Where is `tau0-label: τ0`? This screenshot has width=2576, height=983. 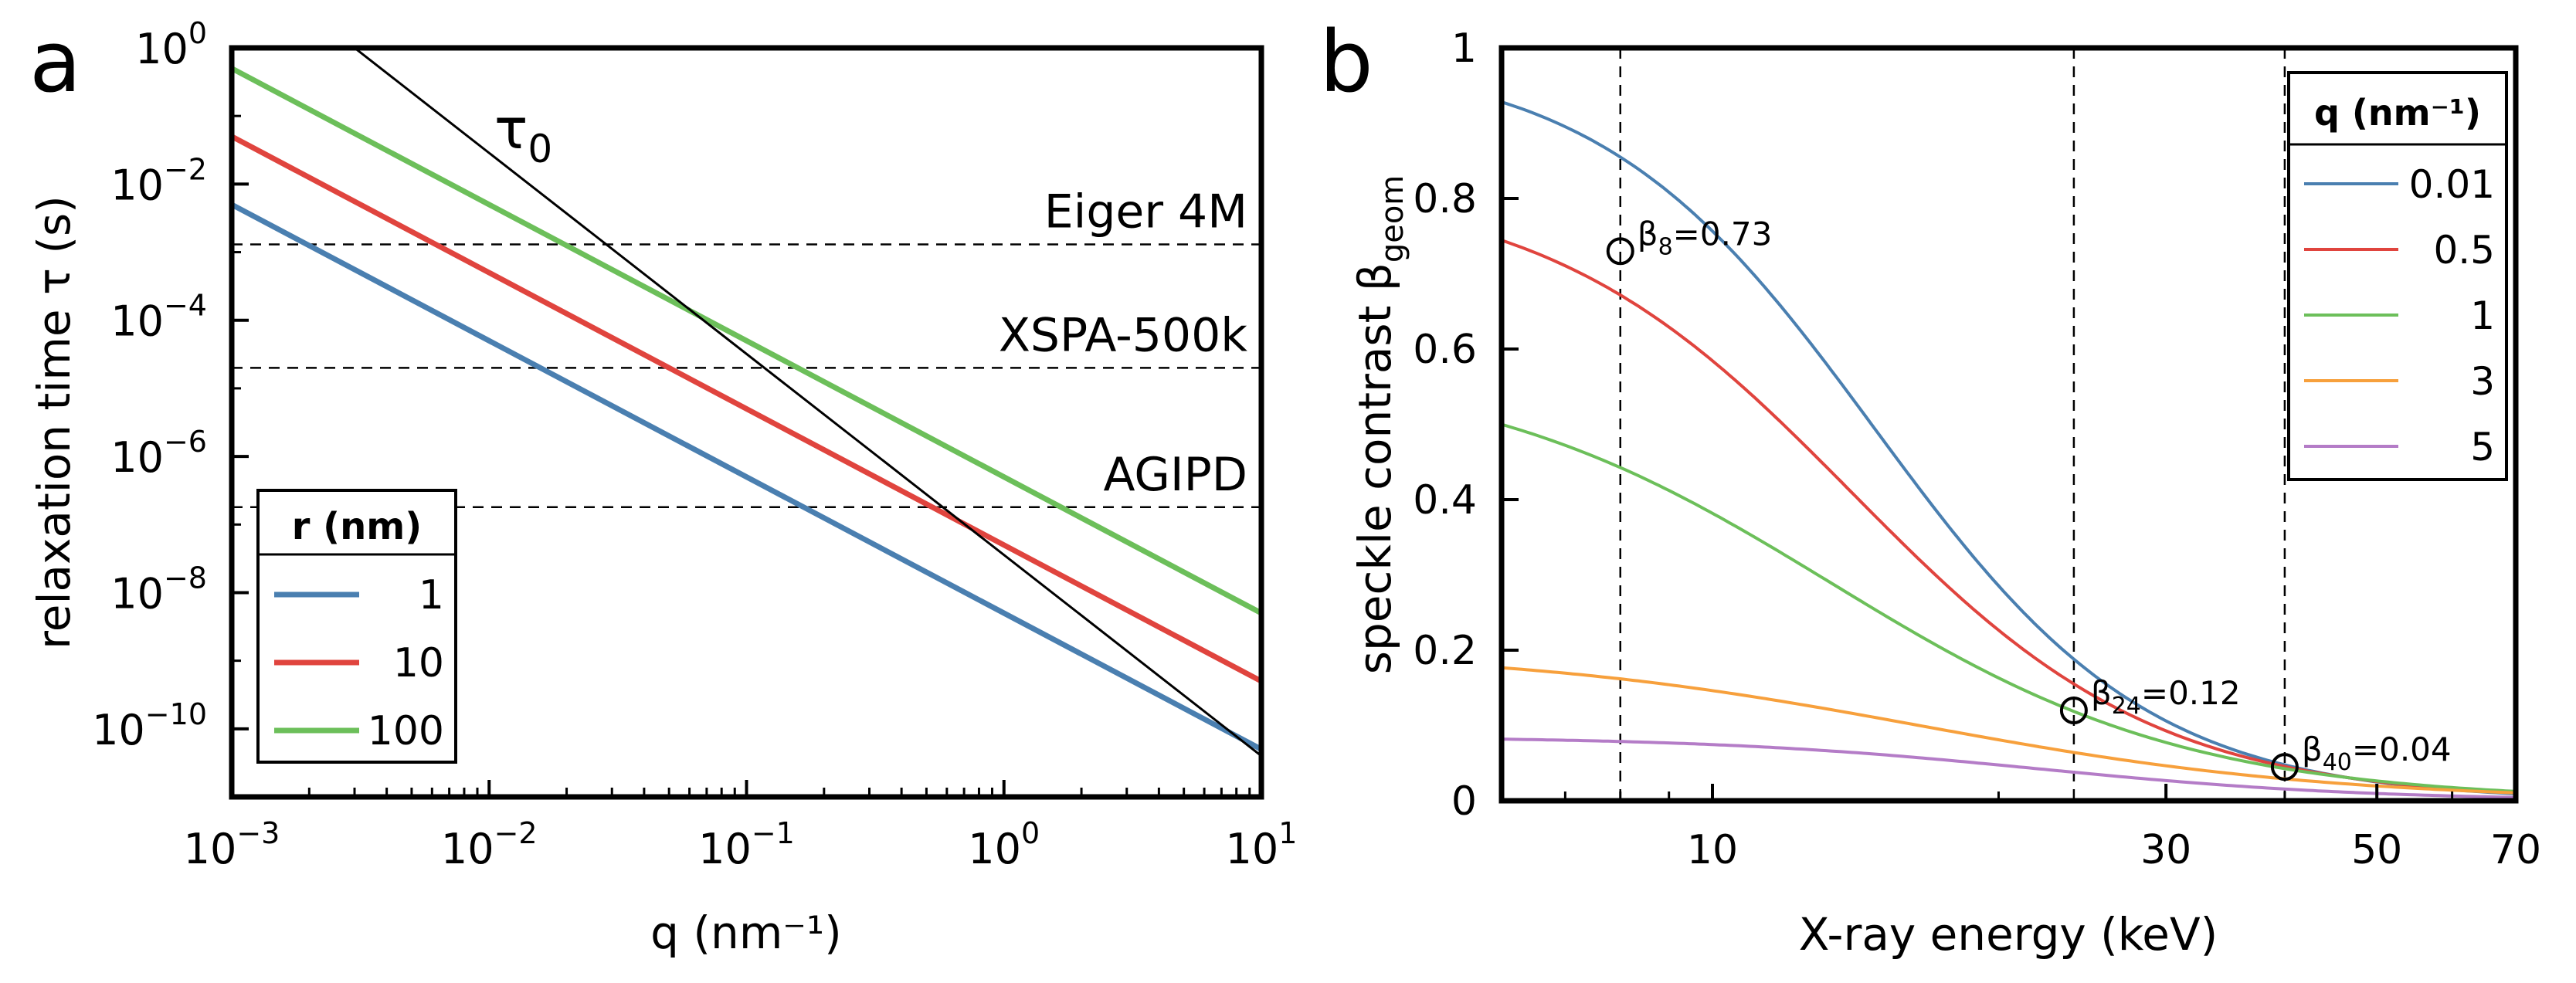
tau0-label: τ0 is located at coordinates (523, 134).